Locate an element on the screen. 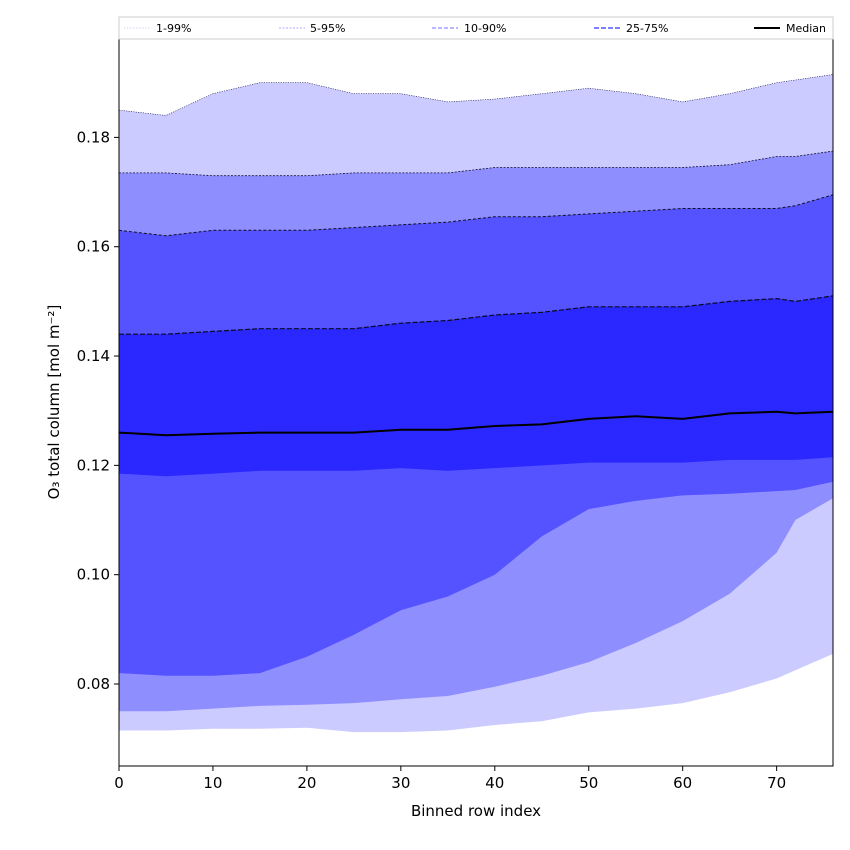 The image size is (850, 850). y-tick-label: 0.08 is located at coordinates (93, 684).